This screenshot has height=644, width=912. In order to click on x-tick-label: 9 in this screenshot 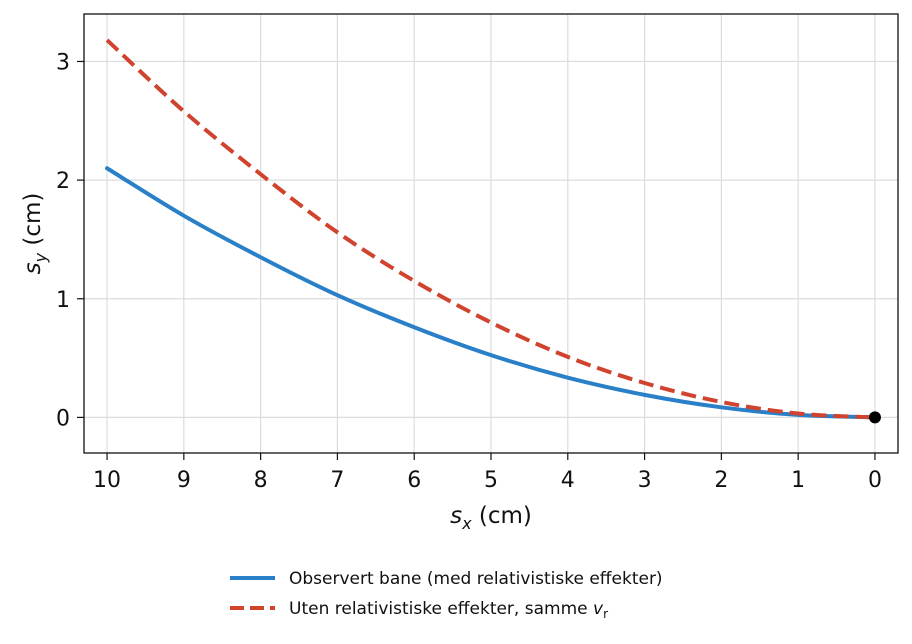, I will do `click(184, 480)`.